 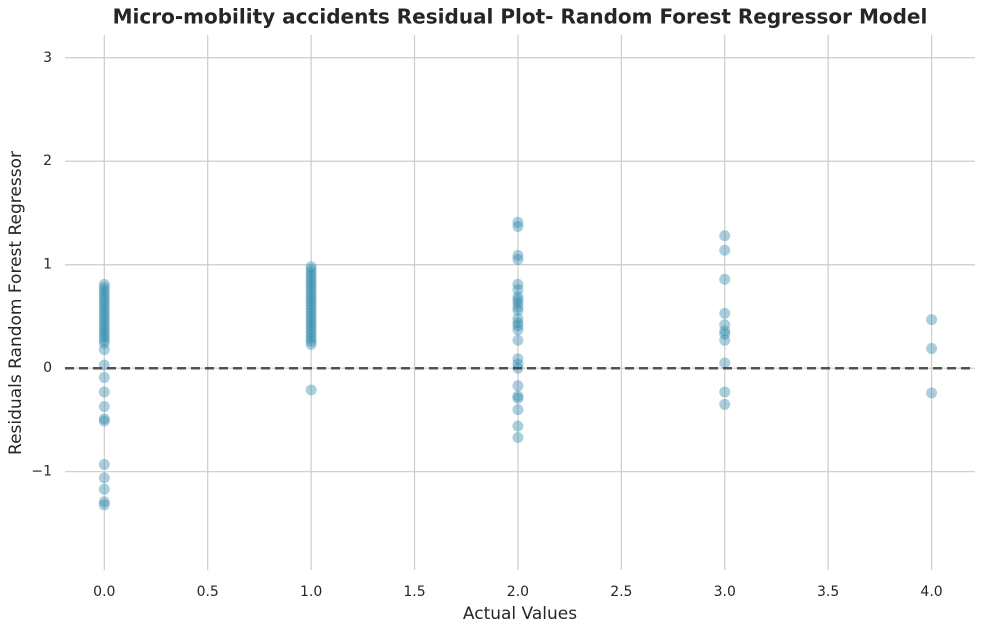 What do you see at coordinates (208, 592) in the screenshot?
I see `x-tick-label: 0.5` at bounding box center [208, 592].